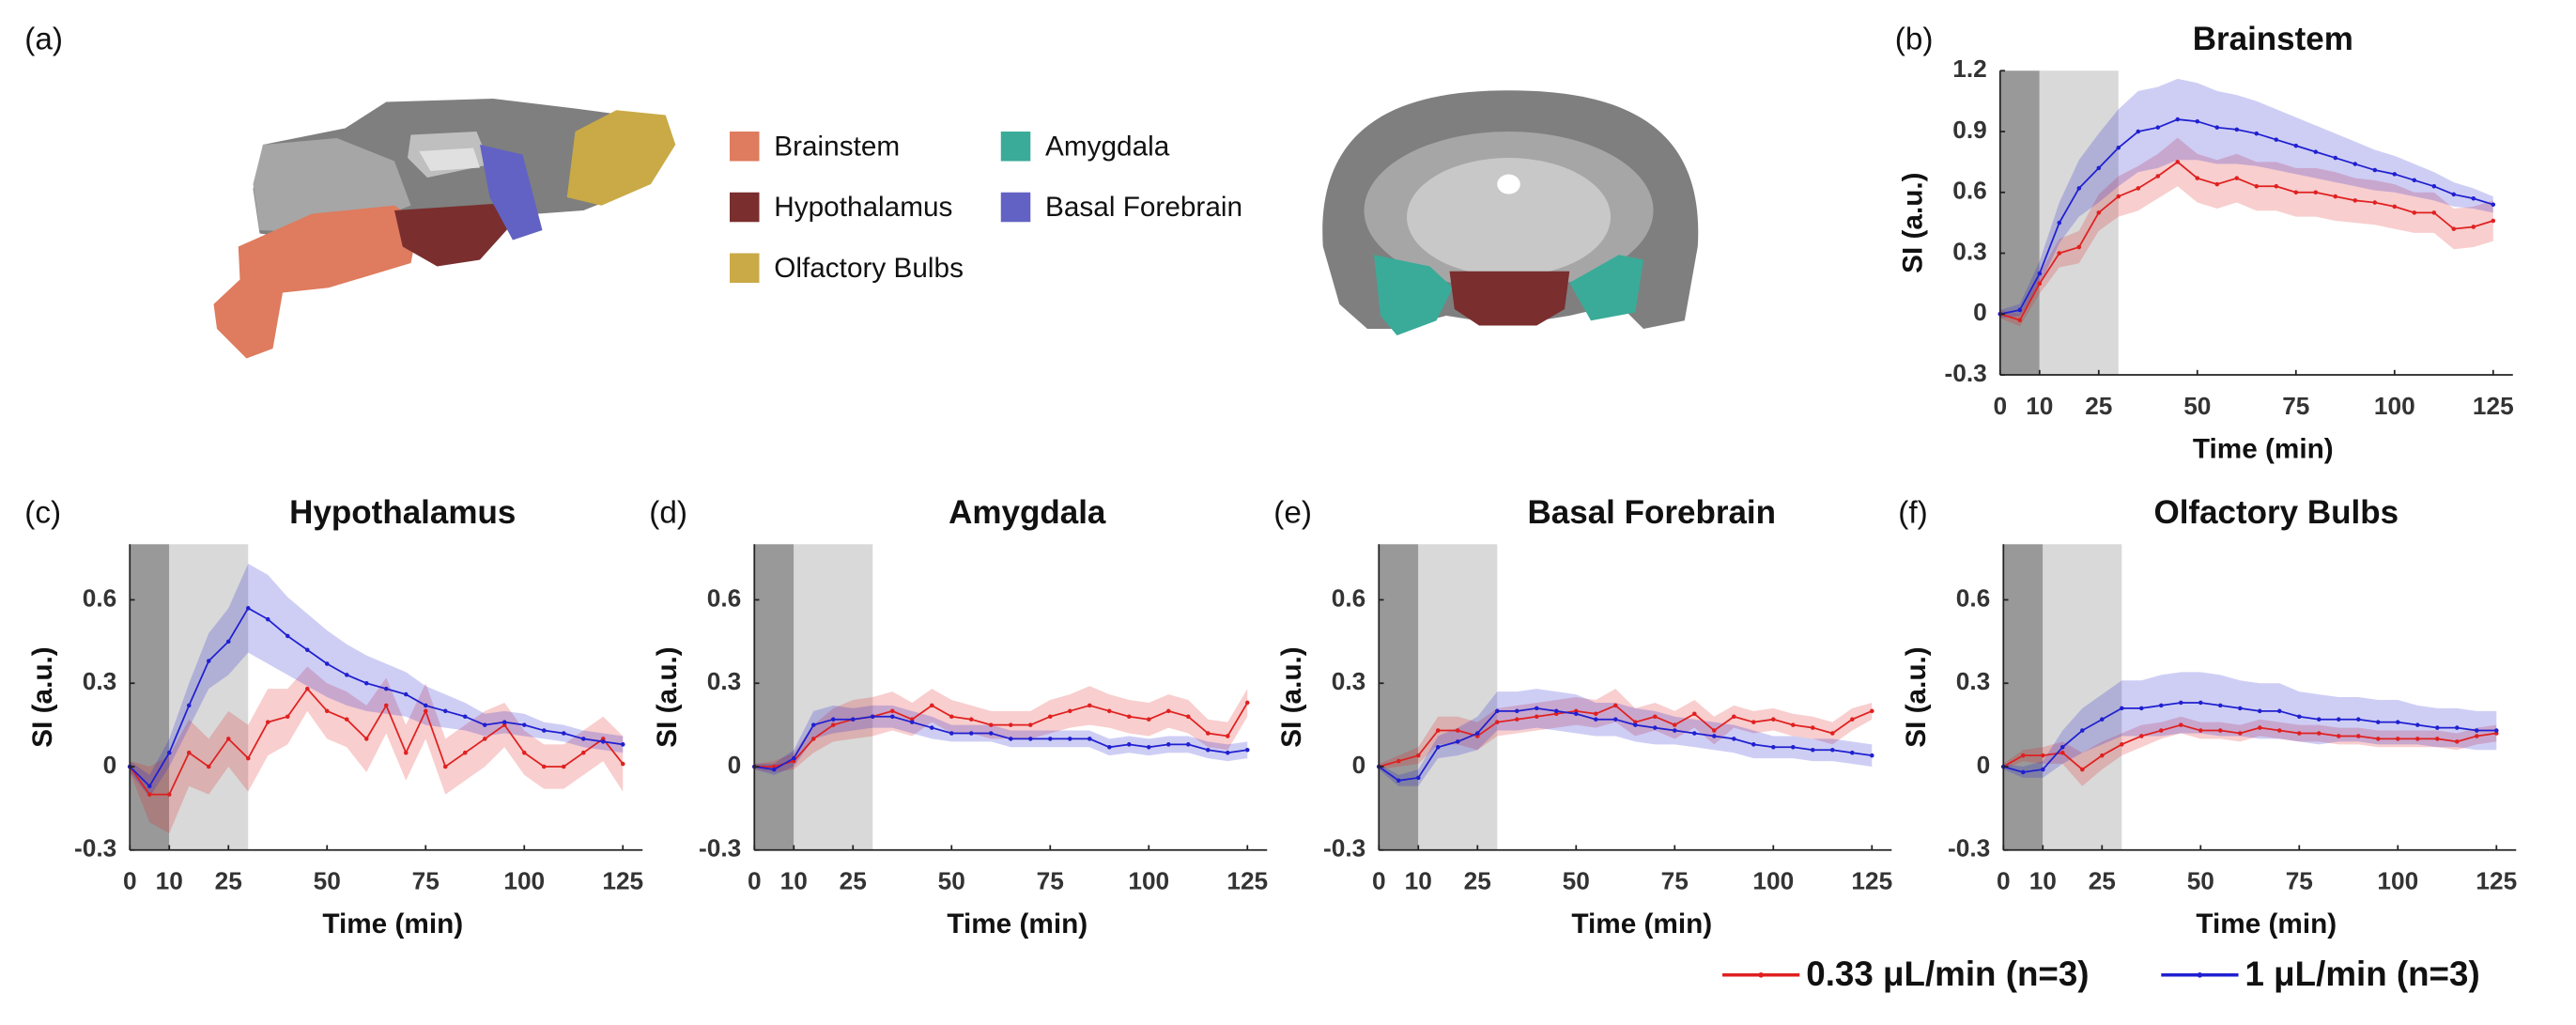  I want to click on y-tick-label: -0.3, so click(95, 848).